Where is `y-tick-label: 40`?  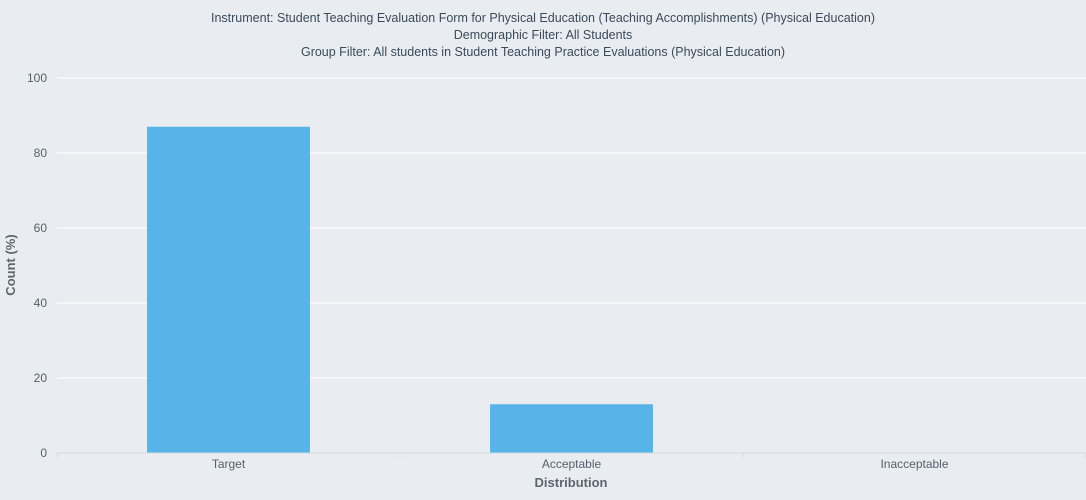 y-tick-label: 40 is located at coordinates (41, 303).